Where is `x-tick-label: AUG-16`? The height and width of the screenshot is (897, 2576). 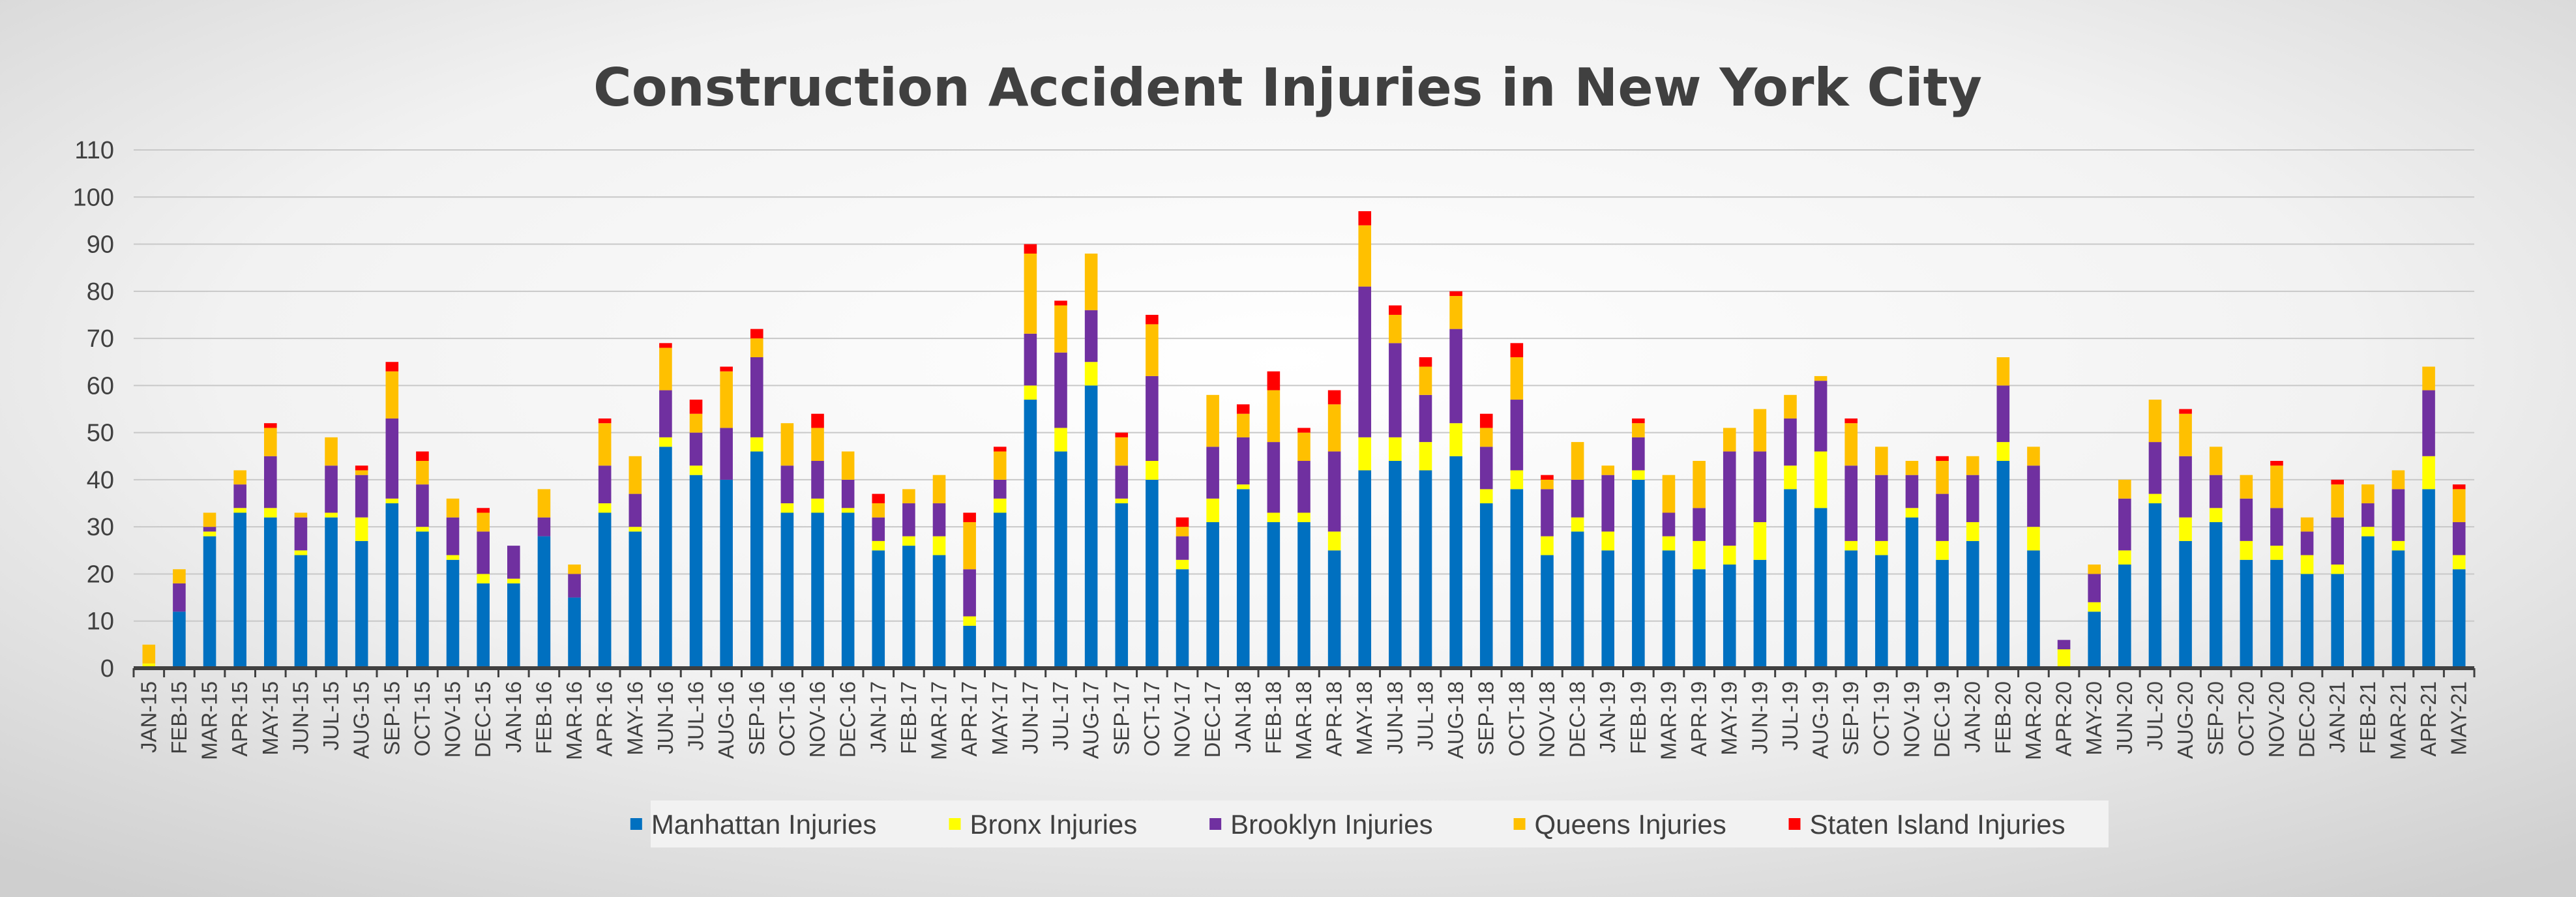 x-tick-label: AUG-16 is located at coordinates (726, 720).